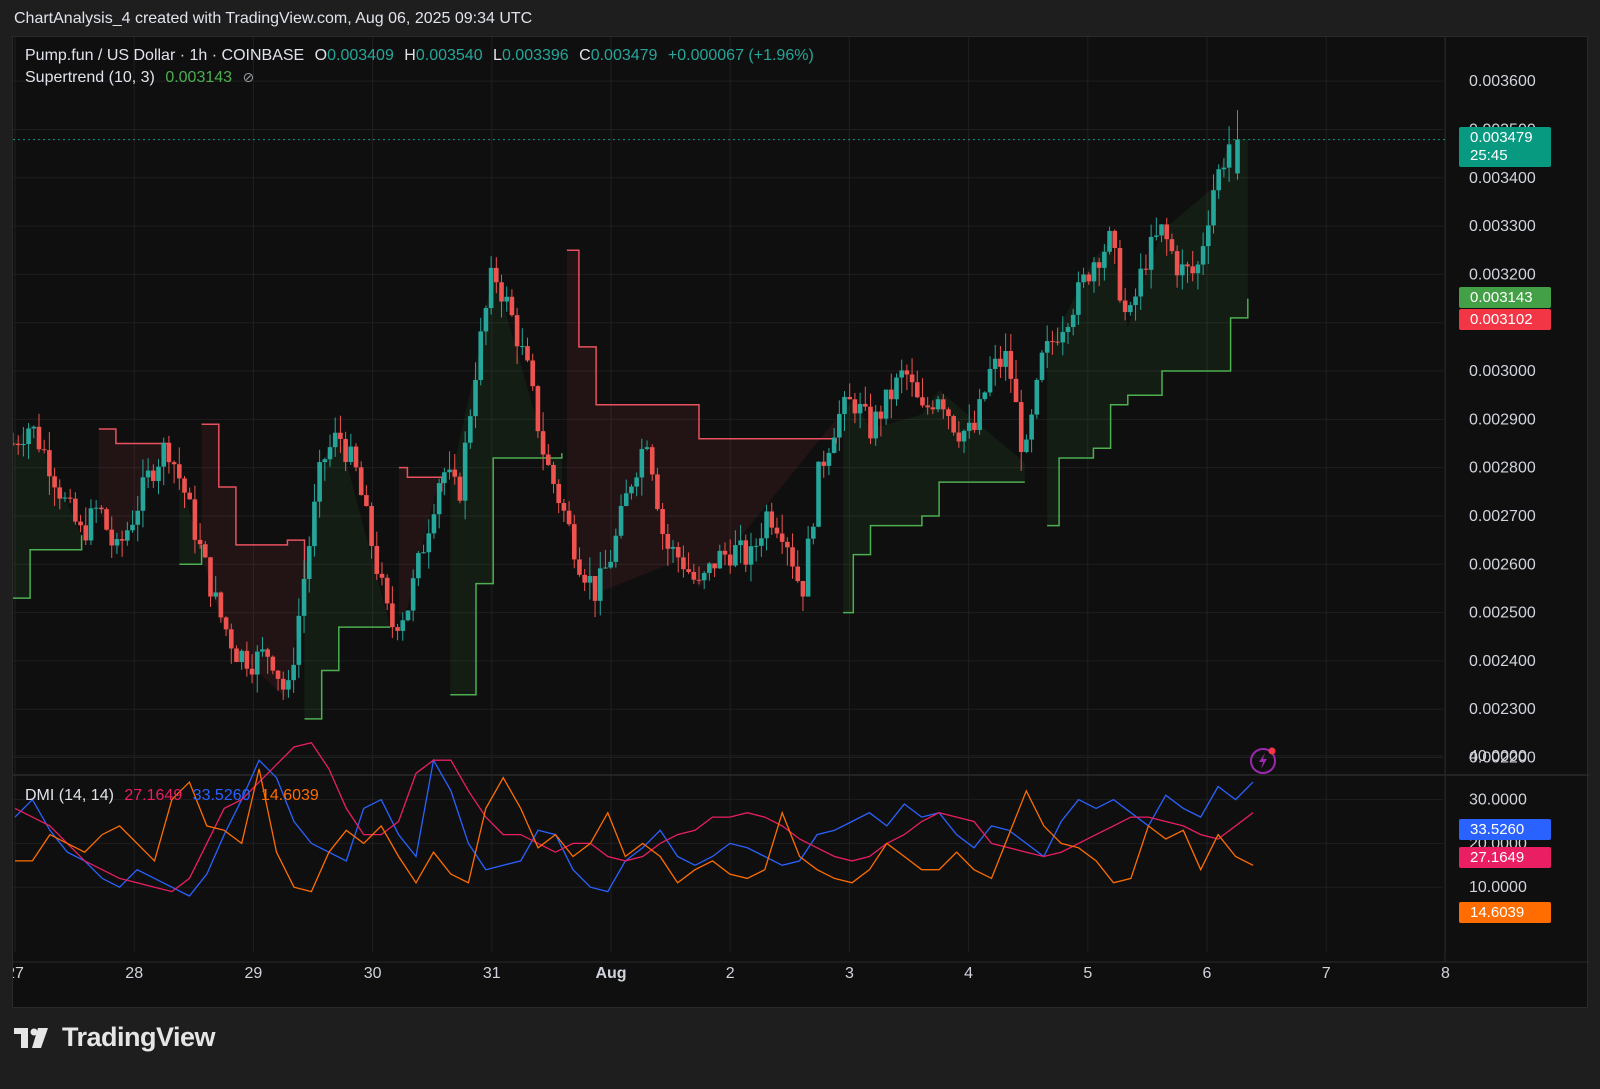  Describe the element at coordinates (1502, 564) in the screenshot. I see `price-axis-label: 0.002600` at that location.